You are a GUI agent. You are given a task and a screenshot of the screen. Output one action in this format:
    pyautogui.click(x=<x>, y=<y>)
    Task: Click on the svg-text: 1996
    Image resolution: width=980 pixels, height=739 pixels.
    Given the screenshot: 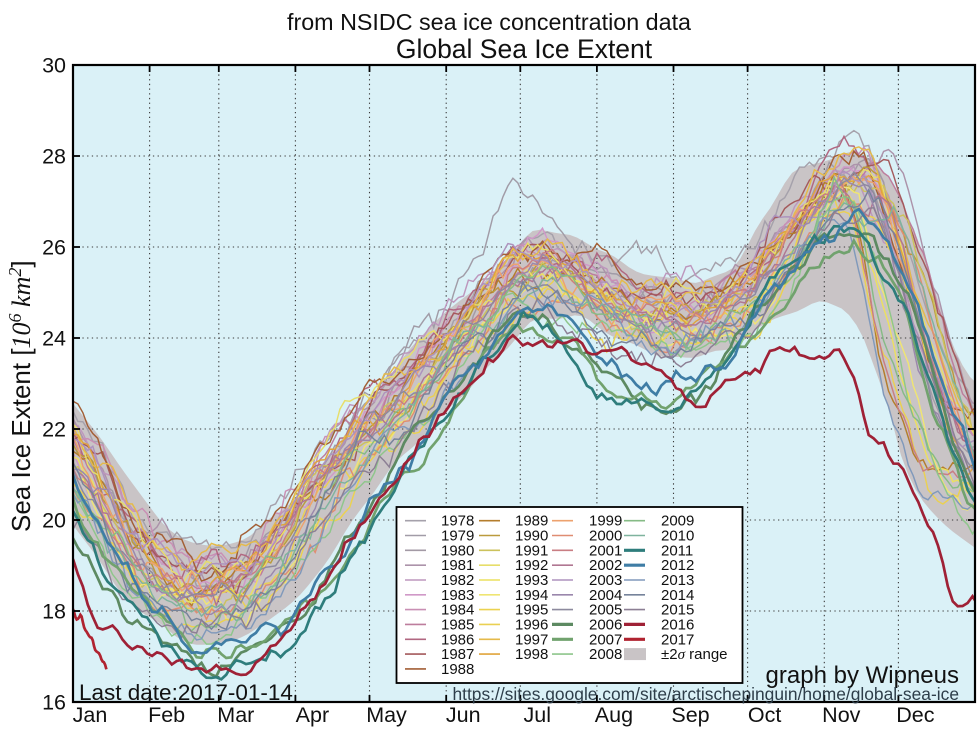 What is the action you would take?
    pyautogui.click(x=531, y=624)
    